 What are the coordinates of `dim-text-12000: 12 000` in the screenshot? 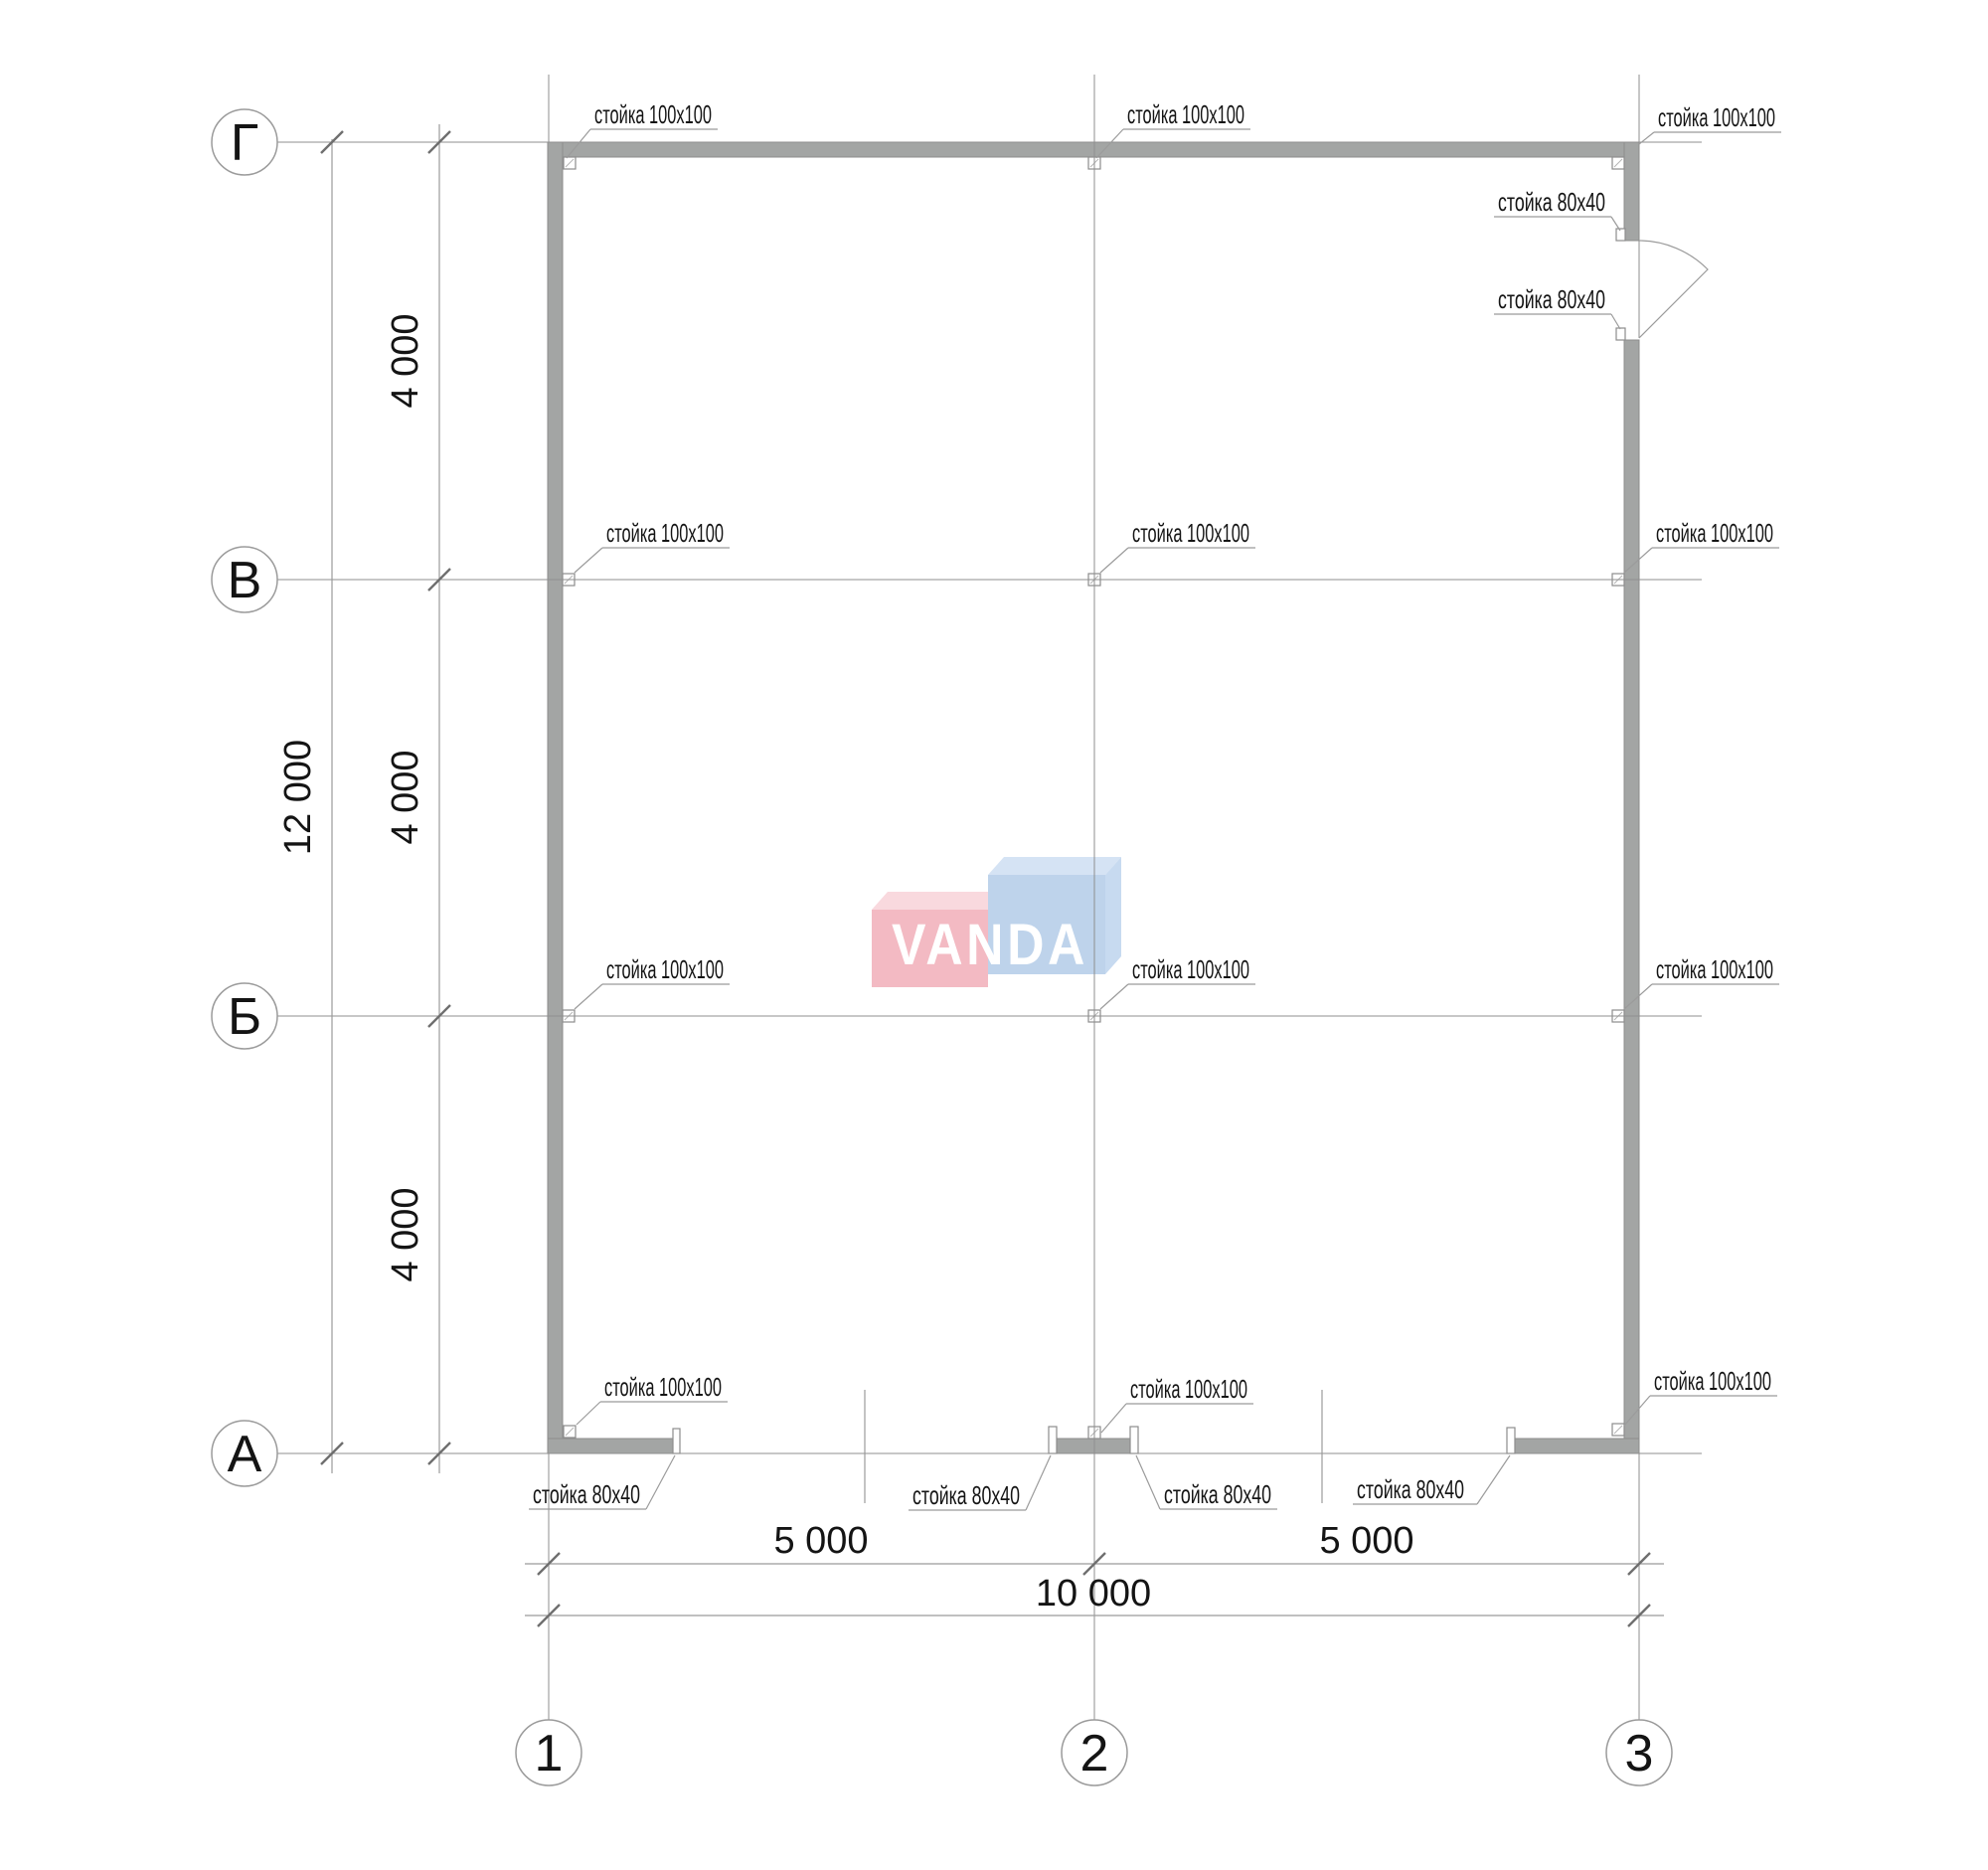 It's located at (298, 797).